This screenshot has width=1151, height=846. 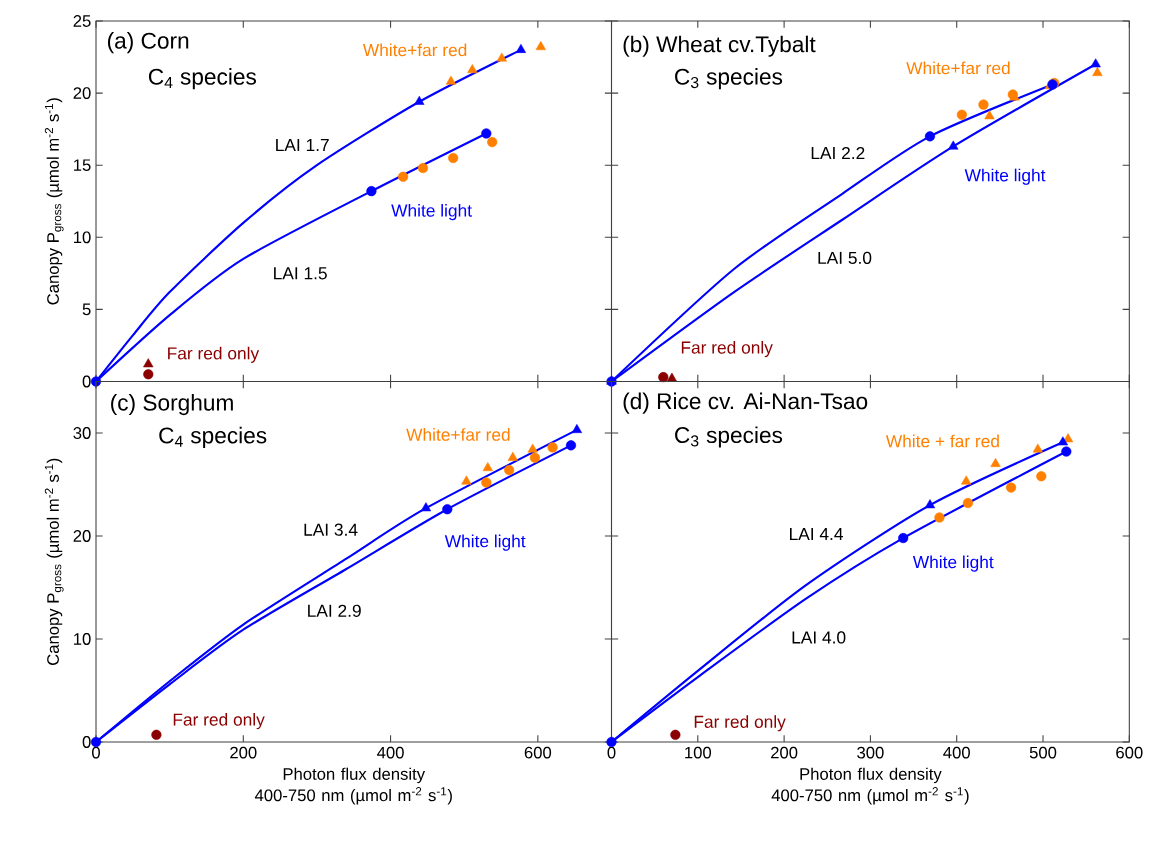 What do you see at coordinates (816, 534) in the screenshot?
I see `series-label: LAI 4.4` at bounding box center [816, 534].